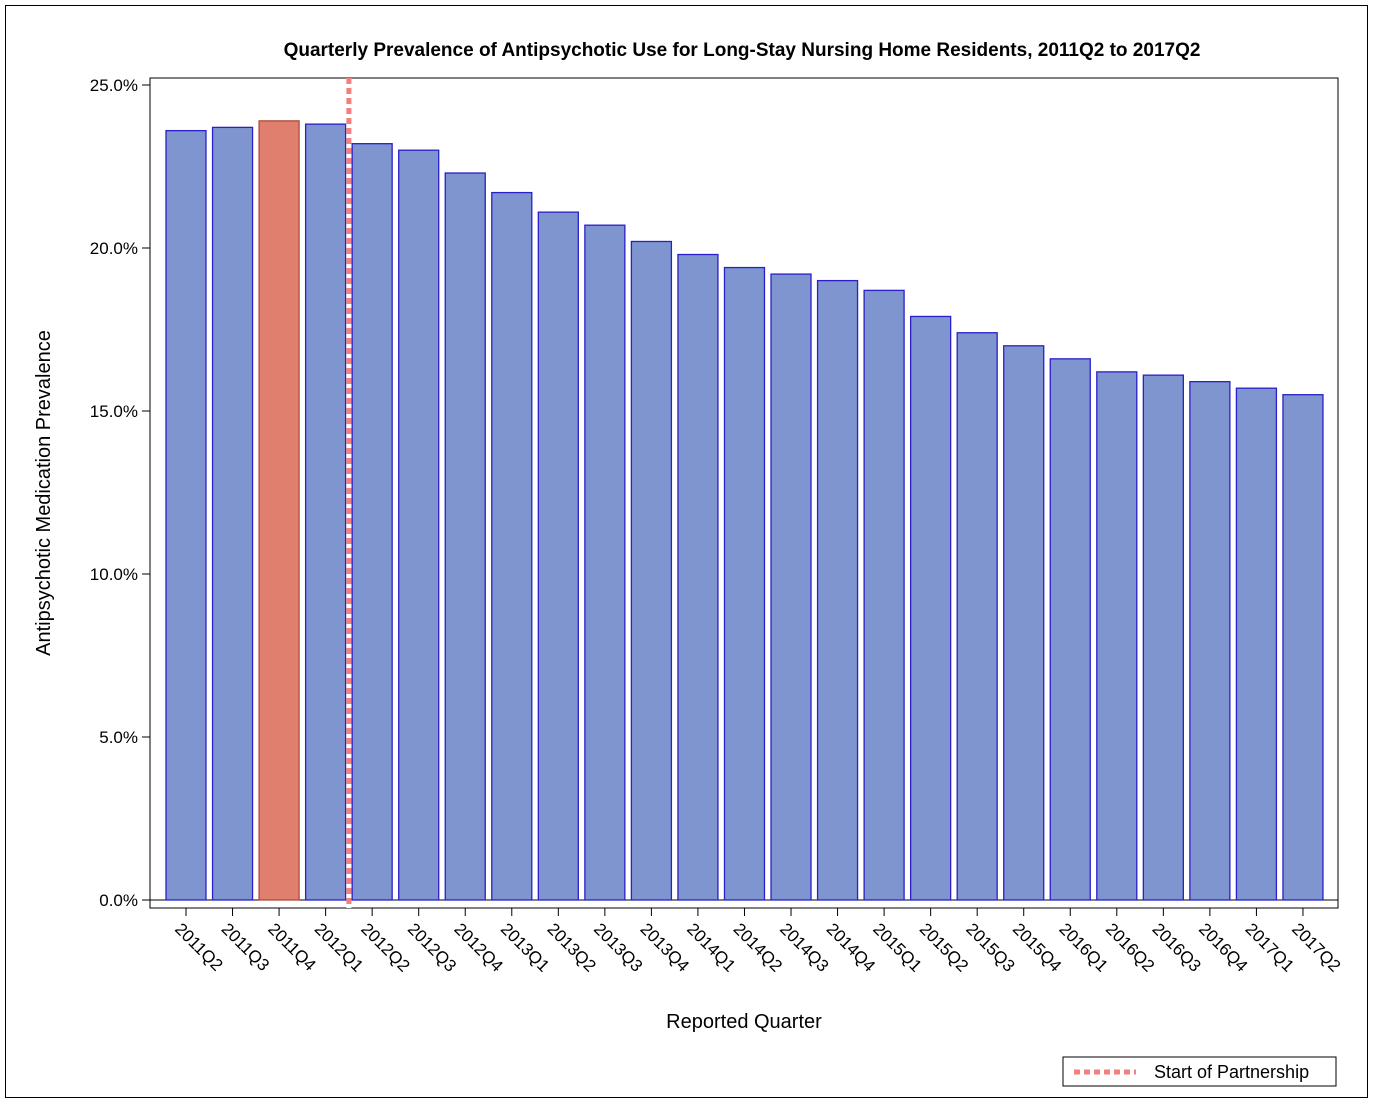 This screenshot has height=1103, width=1373. Describe the element at coordinates (897, 947) in the screenshot. I see `x-tick-label-2015q1: 2015Q1` at that location.